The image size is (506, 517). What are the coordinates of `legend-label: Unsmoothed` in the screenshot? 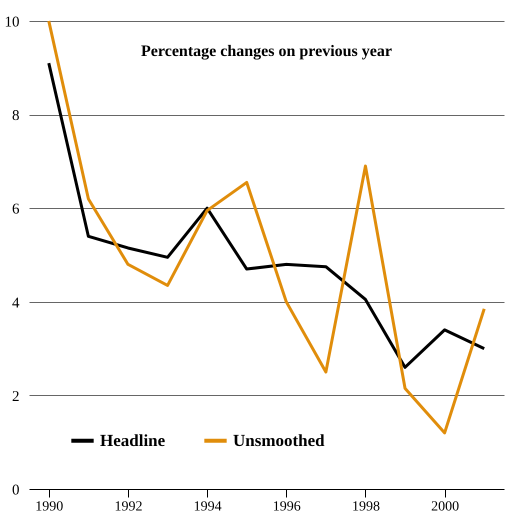 It's located at (279, 440).